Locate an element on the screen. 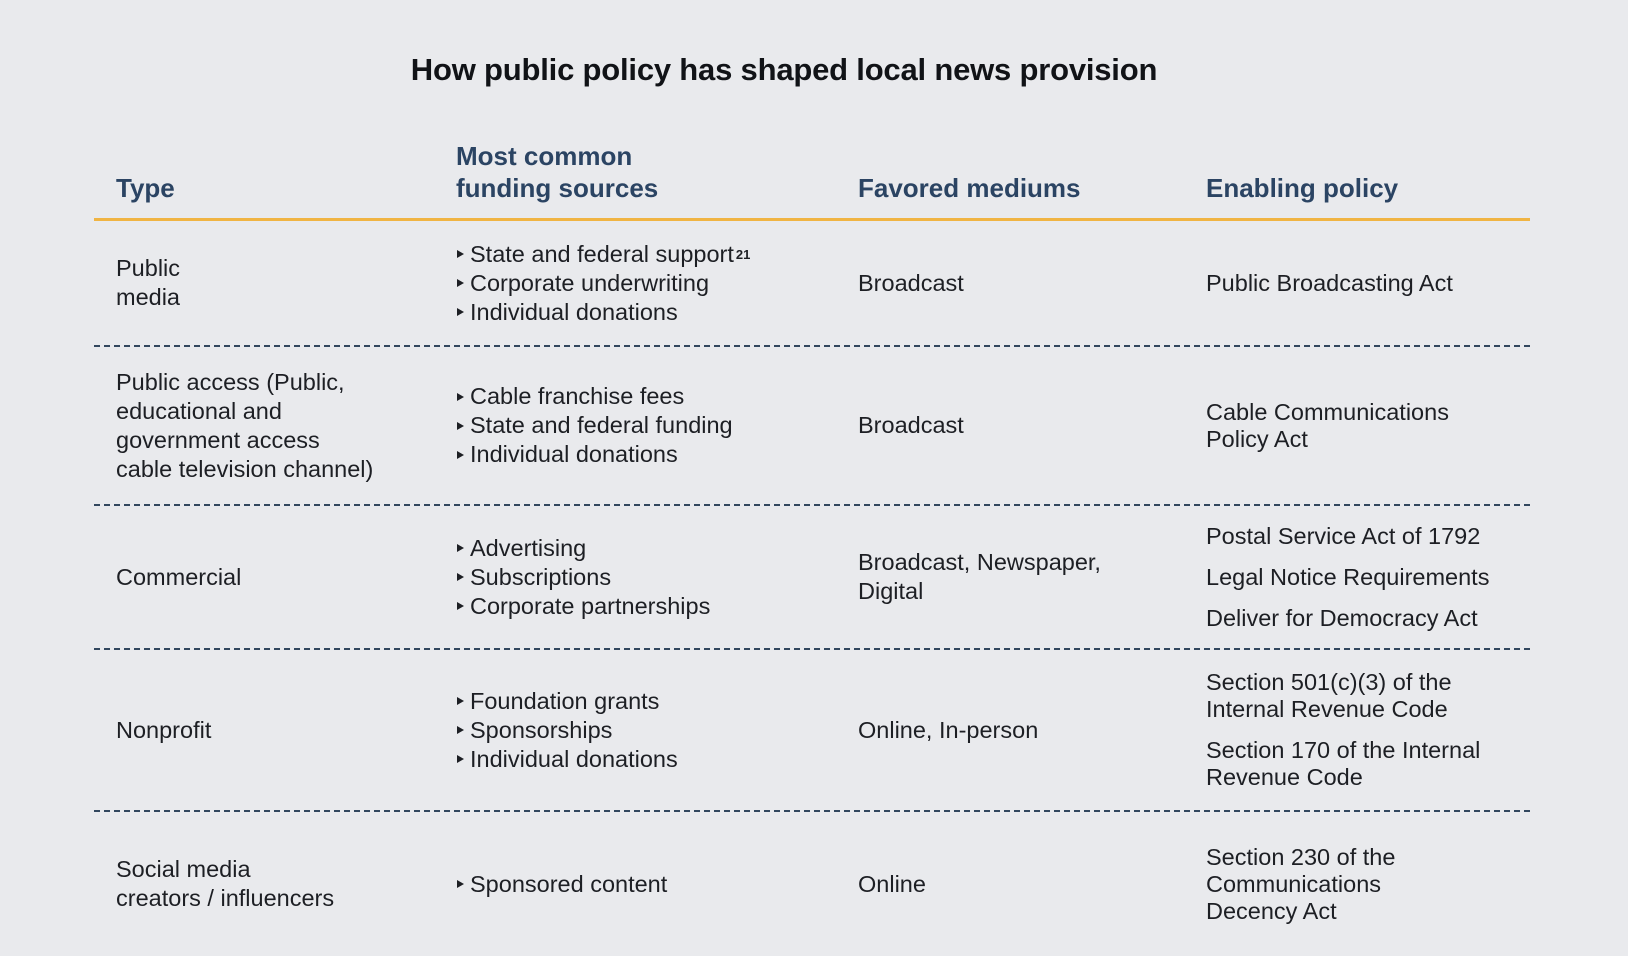 This screenshot has width=1628, height=956. funding-item: Foundation grants is located at coordinates (646, 701).